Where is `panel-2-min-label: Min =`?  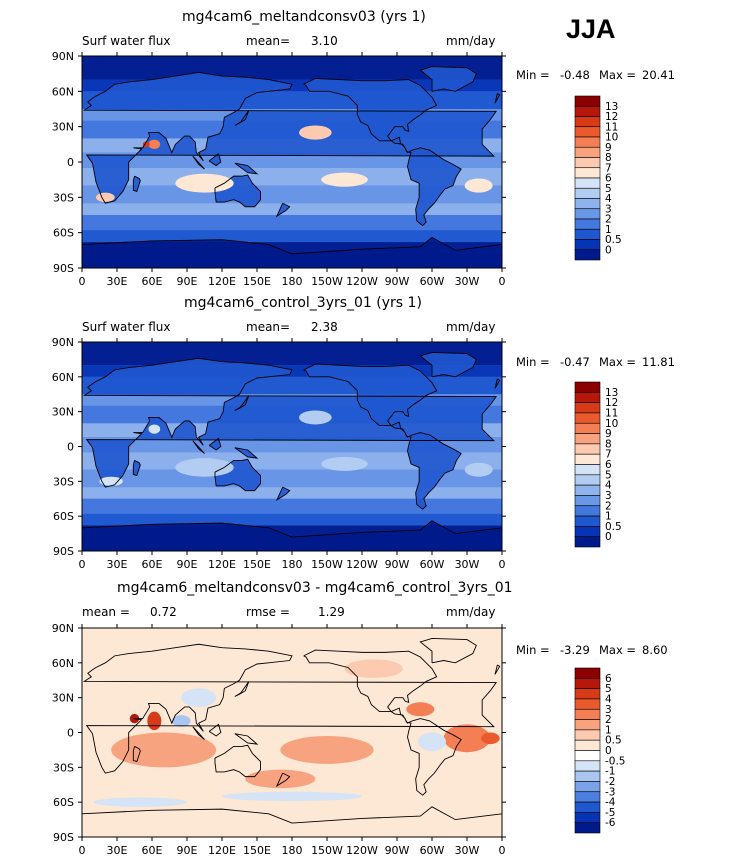 panel-2-min-label: Min = is located at coordinates (533, 362).